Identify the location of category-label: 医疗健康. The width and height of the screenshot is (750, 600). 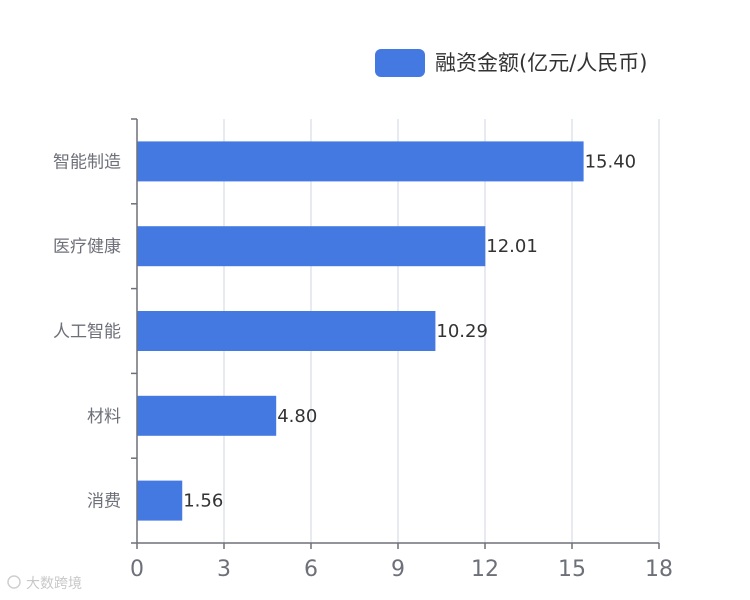
(87, 247).